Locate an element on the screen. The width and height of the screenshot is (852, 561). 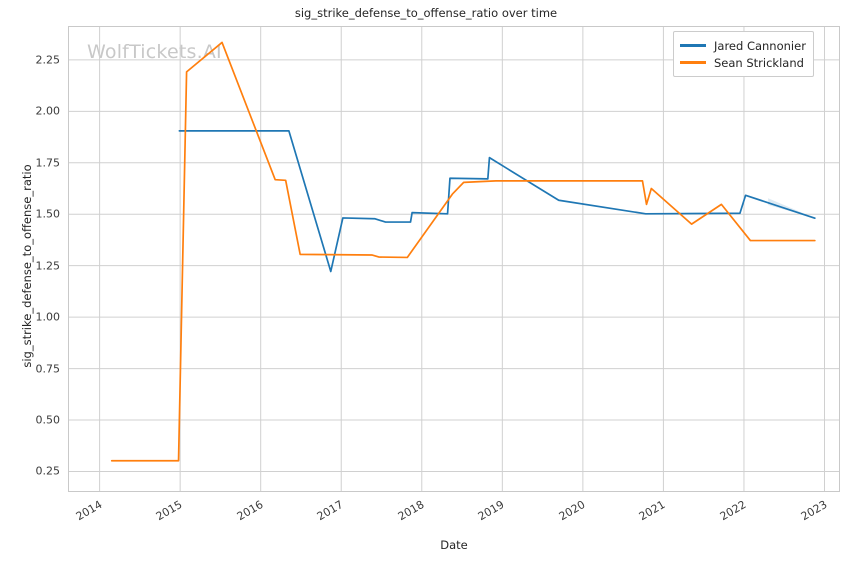
x-tick-label: 2015 is located at coordinates (169, 511).